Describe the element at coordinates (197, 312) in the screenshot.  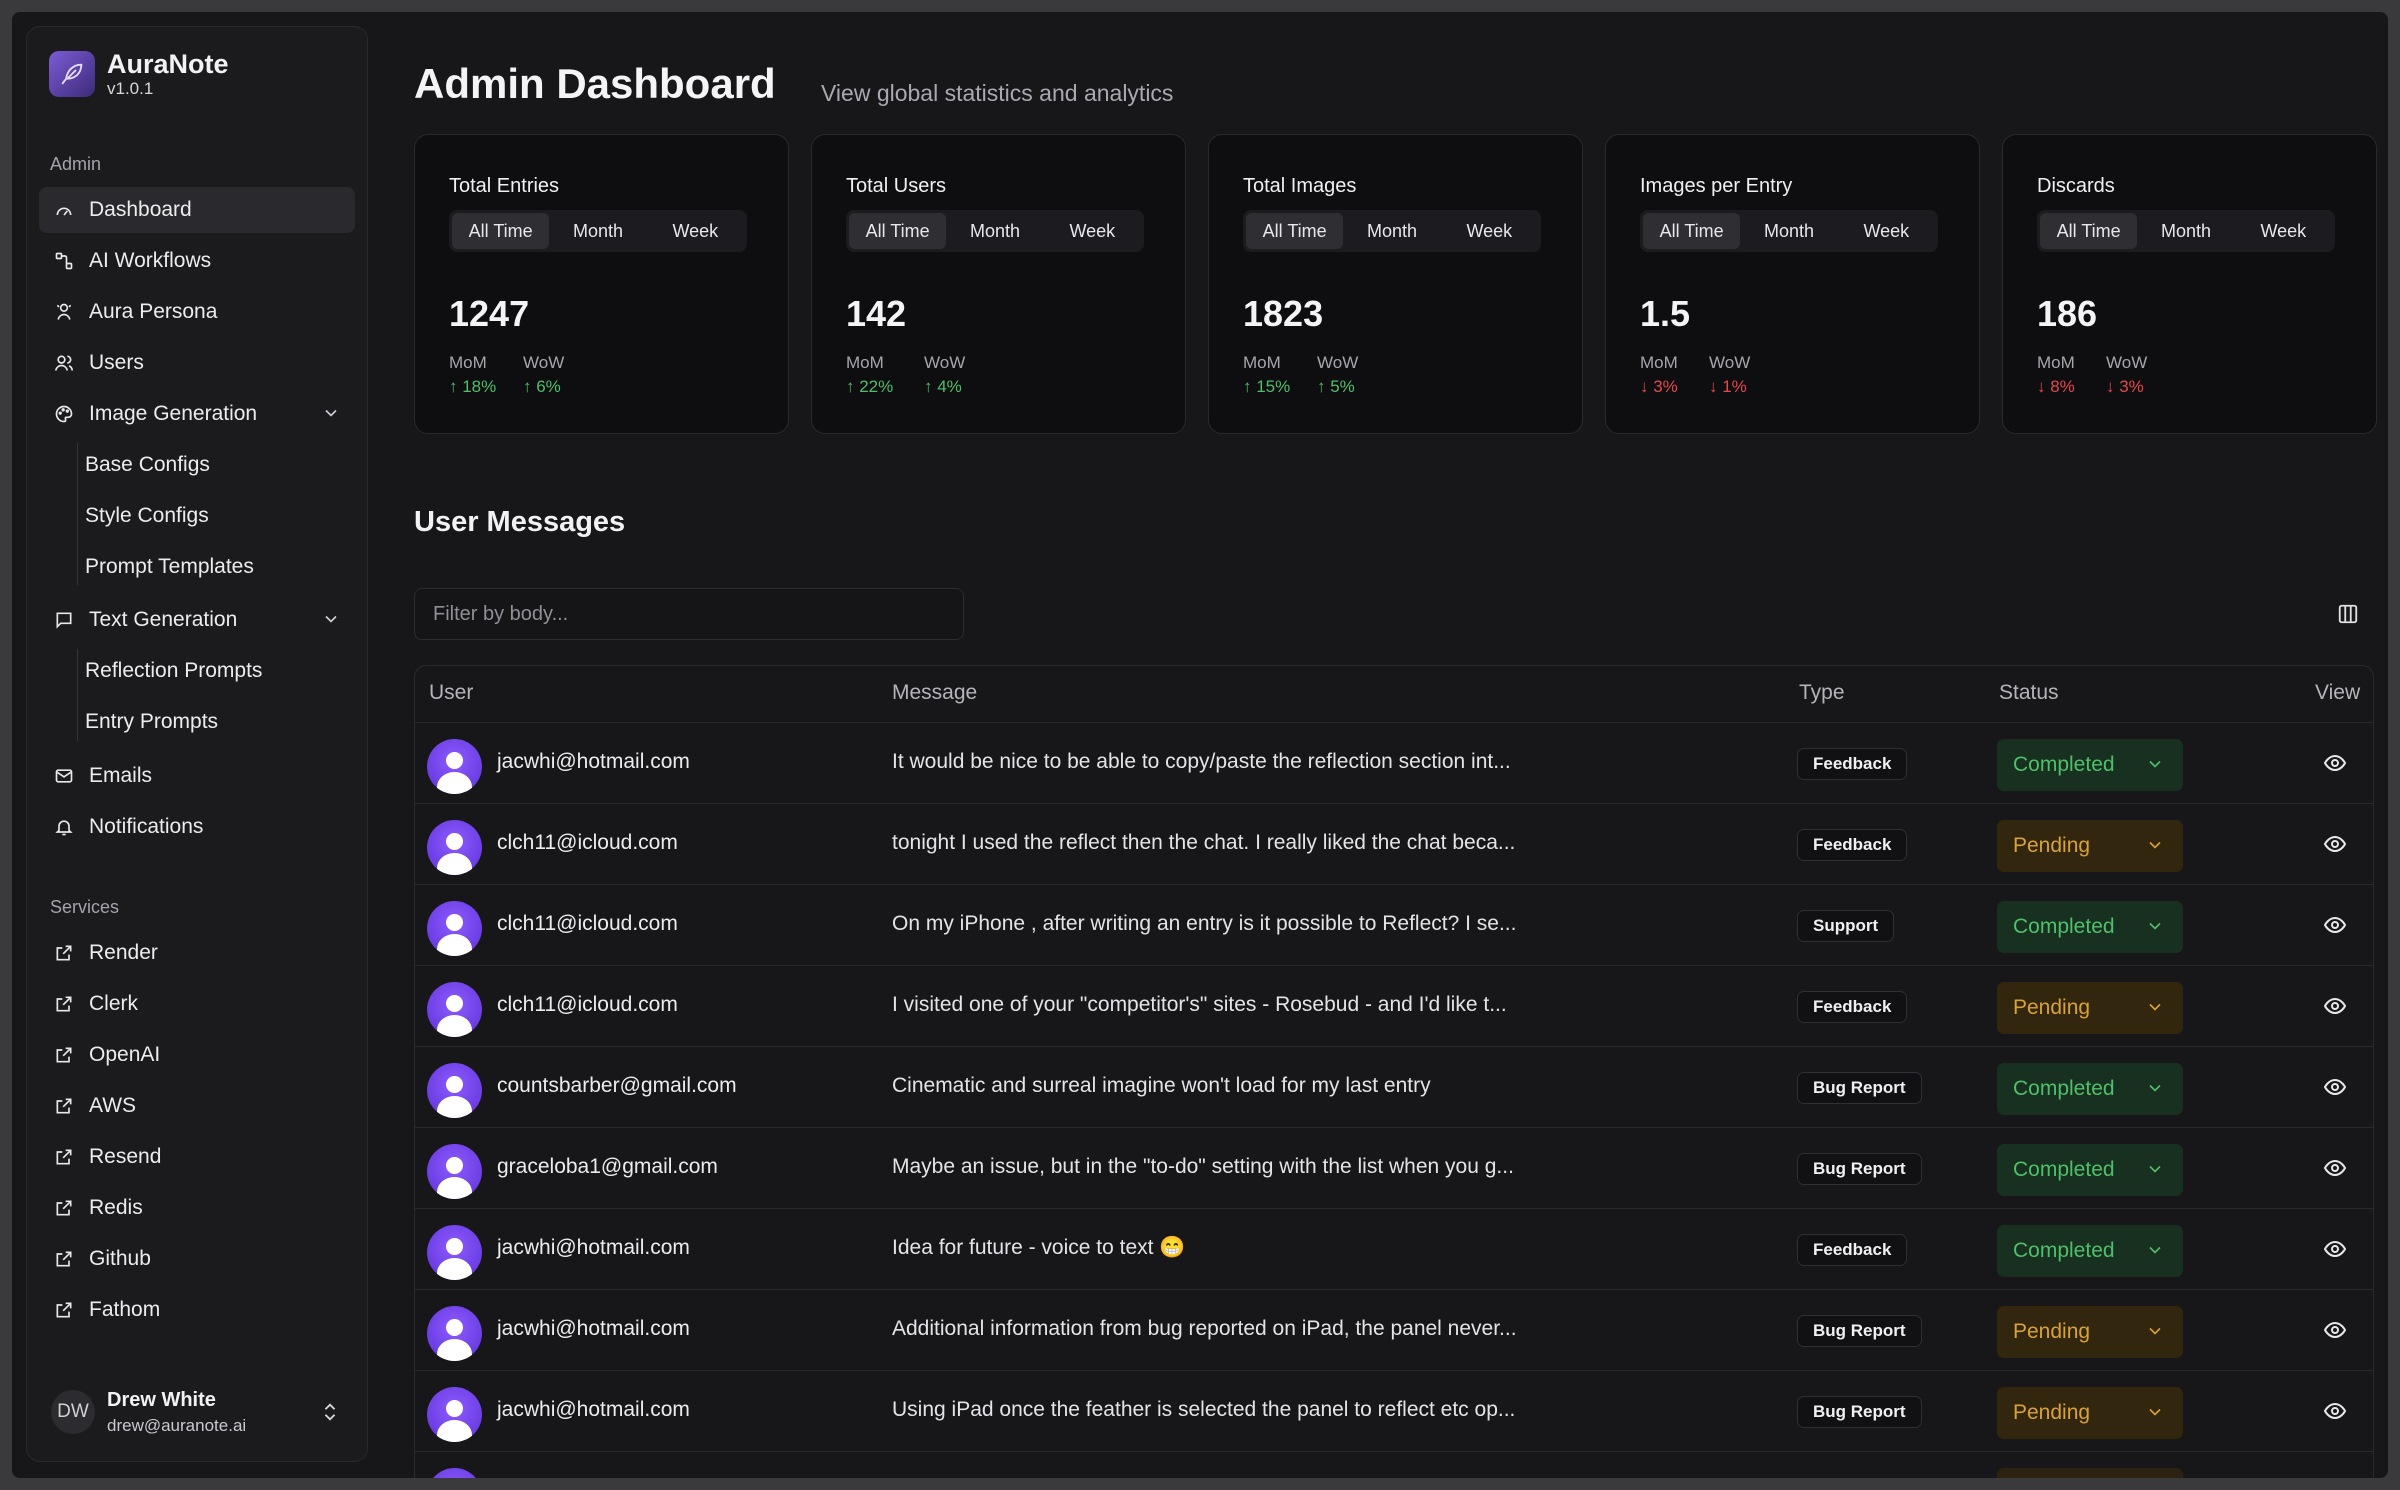
I see `sidebar-item-aura-persona: Aura Persona` at that location.